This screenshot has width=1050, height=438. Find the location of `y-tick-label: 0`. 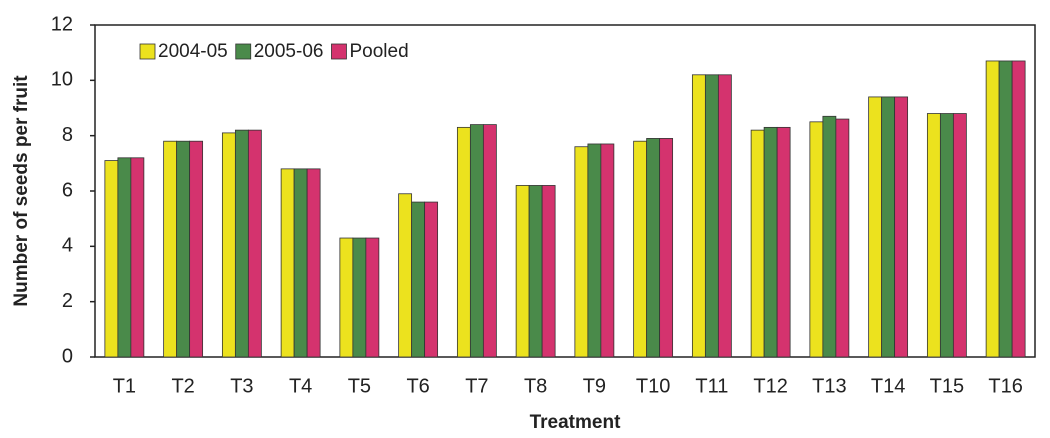

y-tick-label: 0 is located at coordinates (67, 356).